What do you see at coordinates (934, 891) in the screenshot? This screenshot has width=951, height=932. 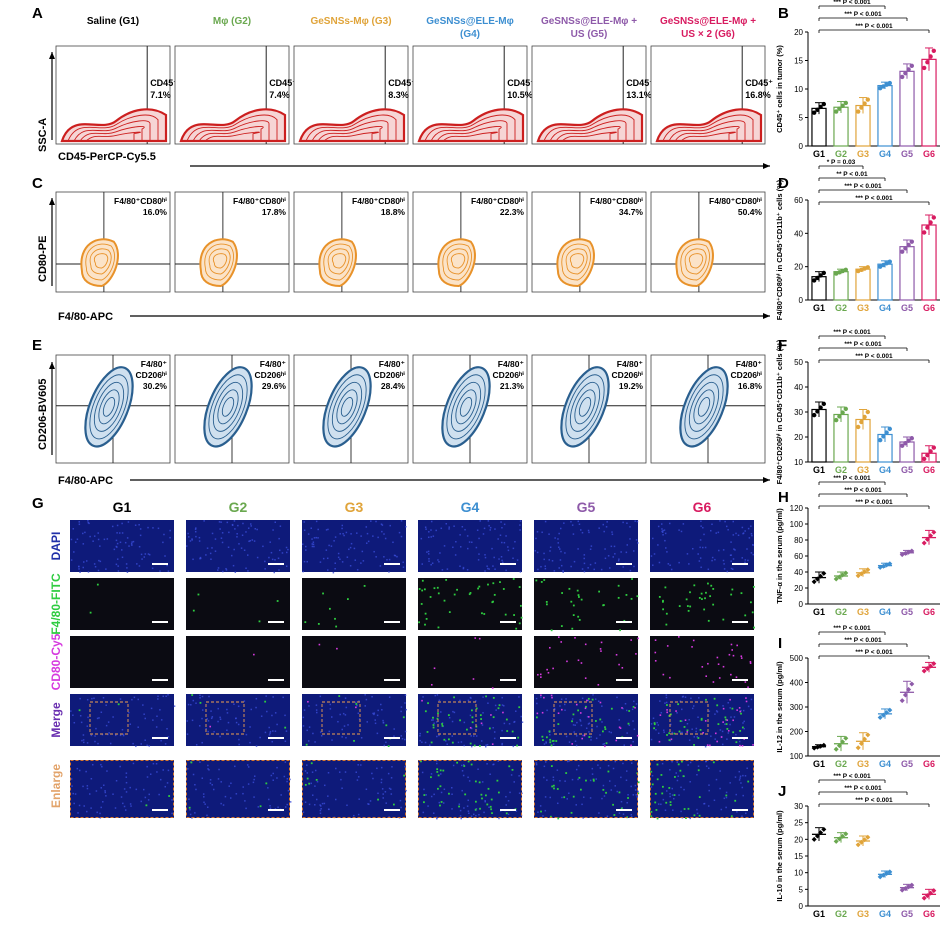 I see `chart-J-point-G6` at bounding box center [934, 891].